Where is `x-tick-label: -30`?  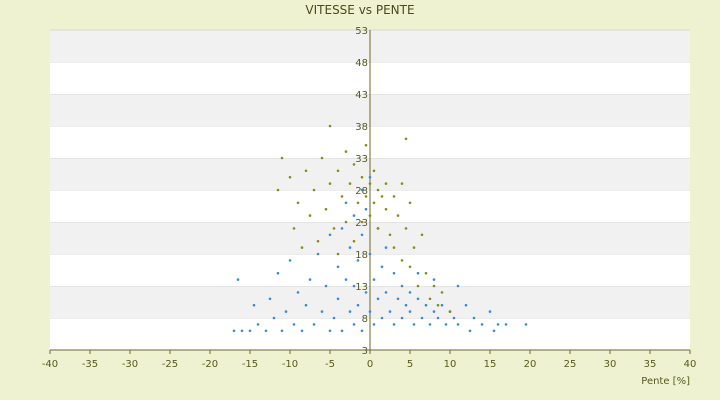
x-tick-label: -30 is located at coordinates (130, 364).